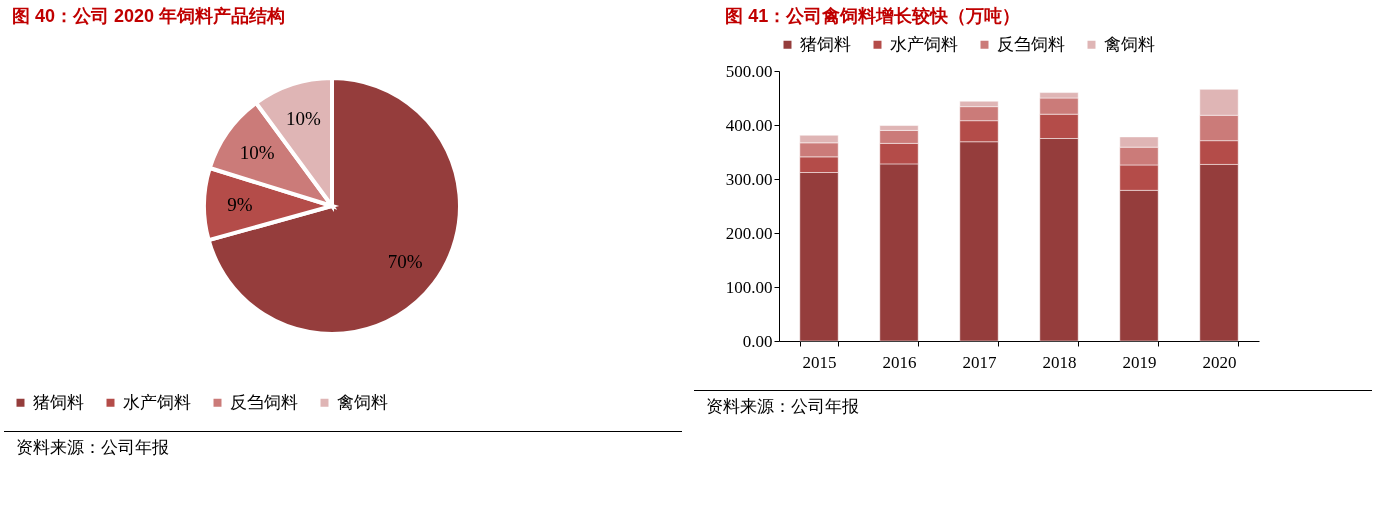 This screenshot has height=514, width=1382. What do you see at coordinates (749, 287) in the screenshot?
I see `y-tick-label: 100.00` at bounding box center [749, 287].